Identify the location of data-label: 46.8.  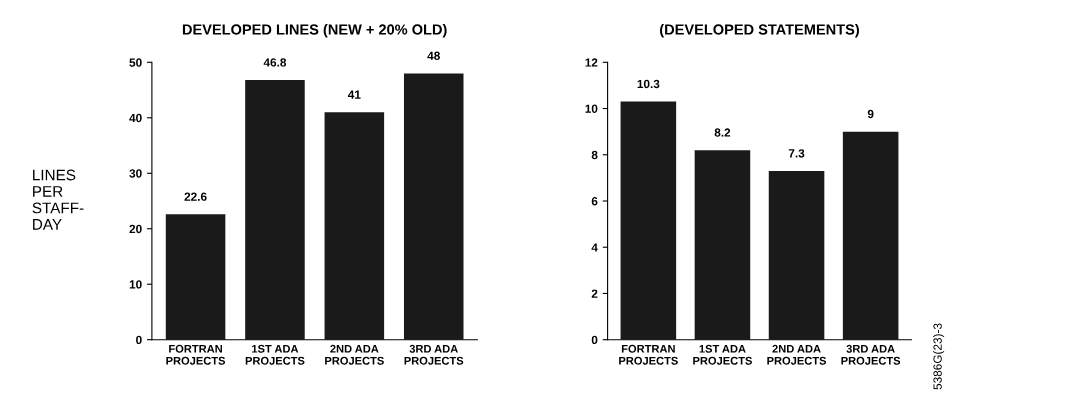
(275, 62).